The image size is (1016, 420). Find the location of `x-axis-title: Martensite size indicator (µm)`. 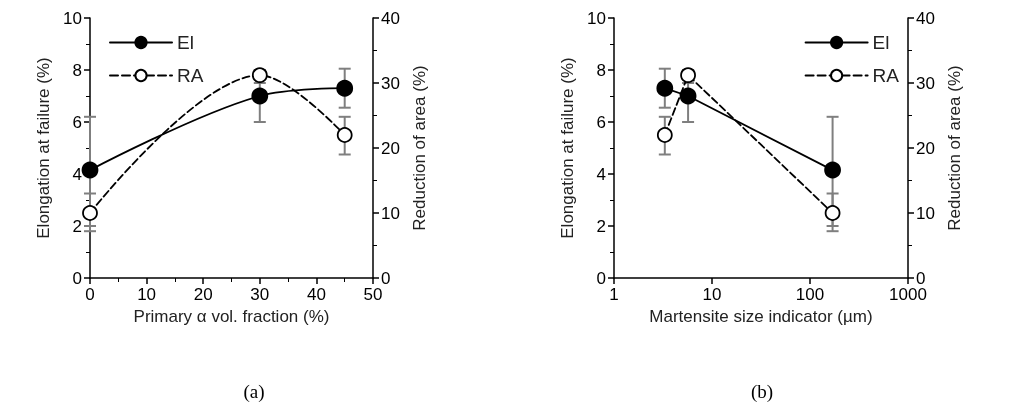

x-axis-title: Martensite size indicator (µm) is located at coordinates (761, 316).